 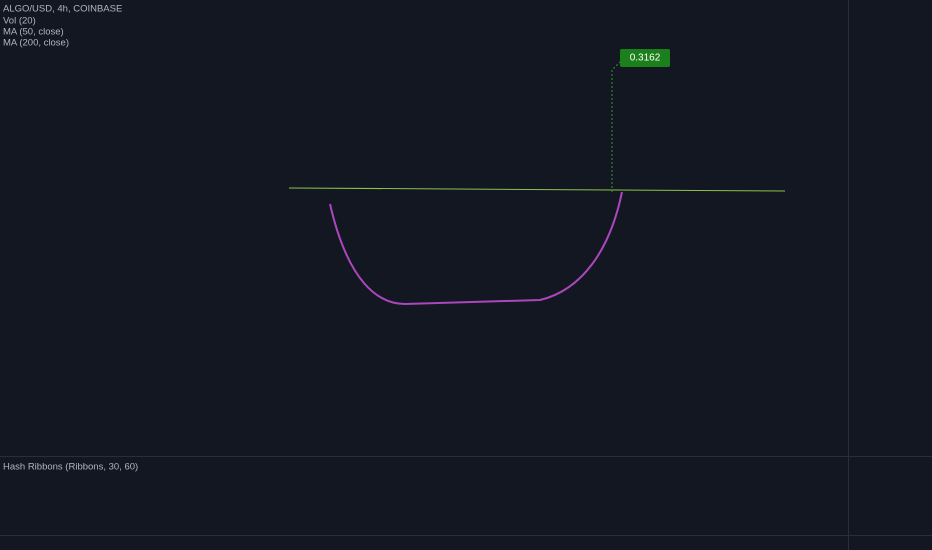 I want to click on chart-title: ALGO/USD, 4h, COINBASE, so click(x=62, y=9).